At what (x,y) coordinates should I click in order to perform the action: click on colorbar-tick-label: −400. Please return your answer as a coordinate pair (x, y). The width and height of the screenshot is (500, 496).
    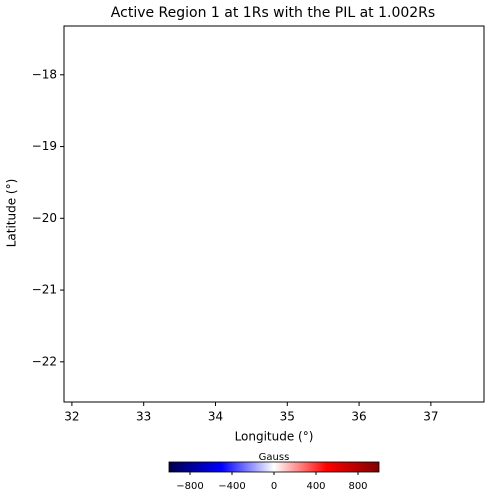
    Looking at the image, I should click on (231, 486).